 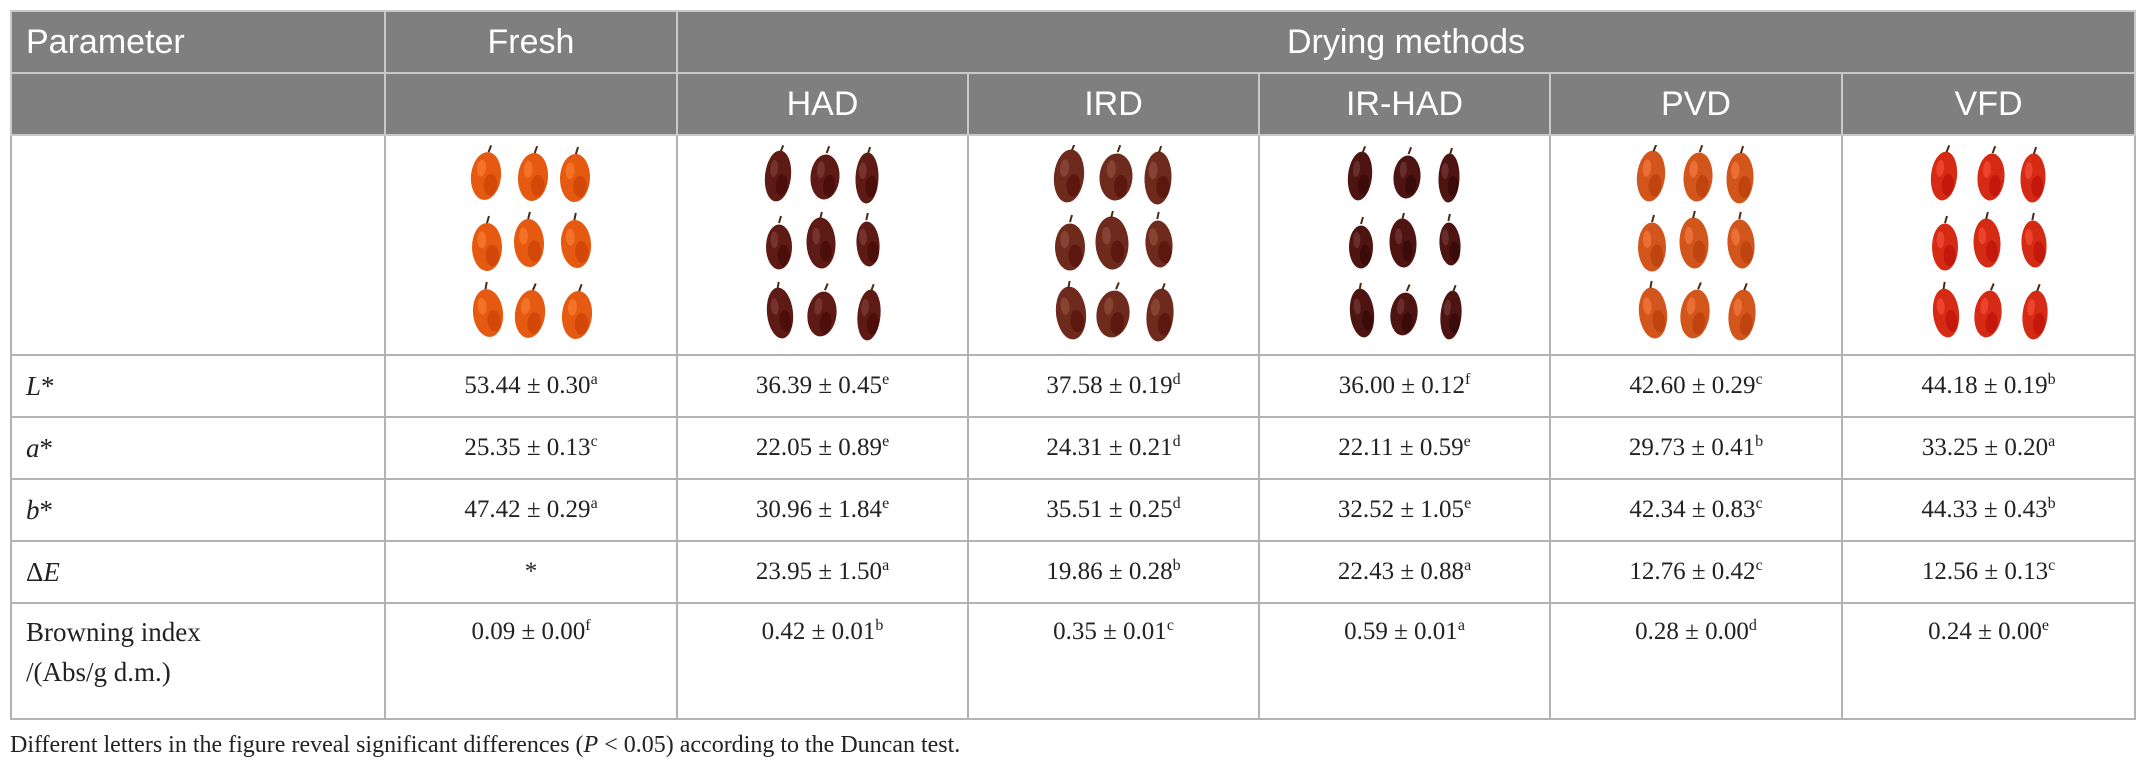 What do you see at coordinates (198, 42) in the screenshot?
I see `header-parameter: Parameter` at bounding box center [198, 42].